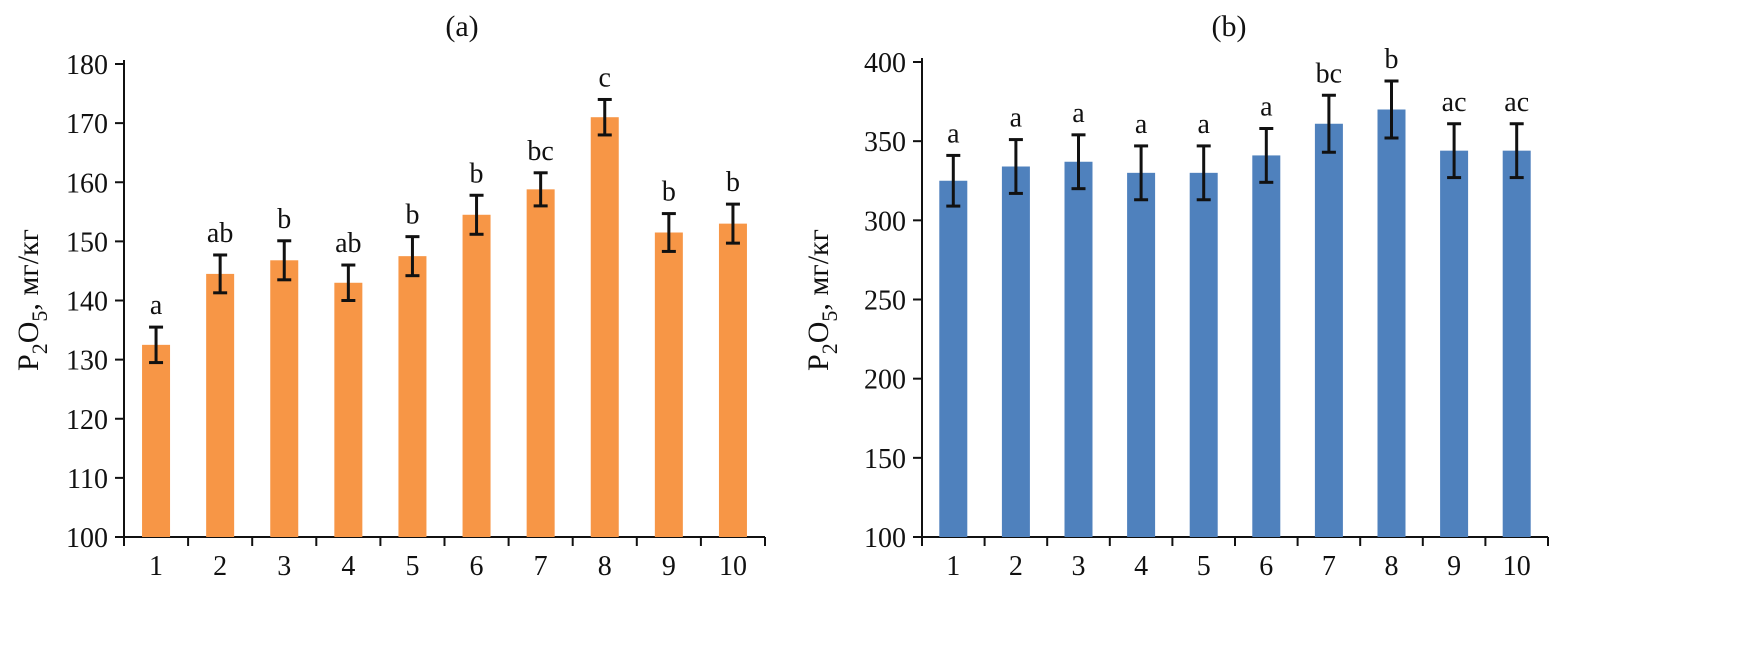 Image resolution: width=1752 pixels, height=659 pixels. I want to click on y-tick-label: 110, so click(87, 479).